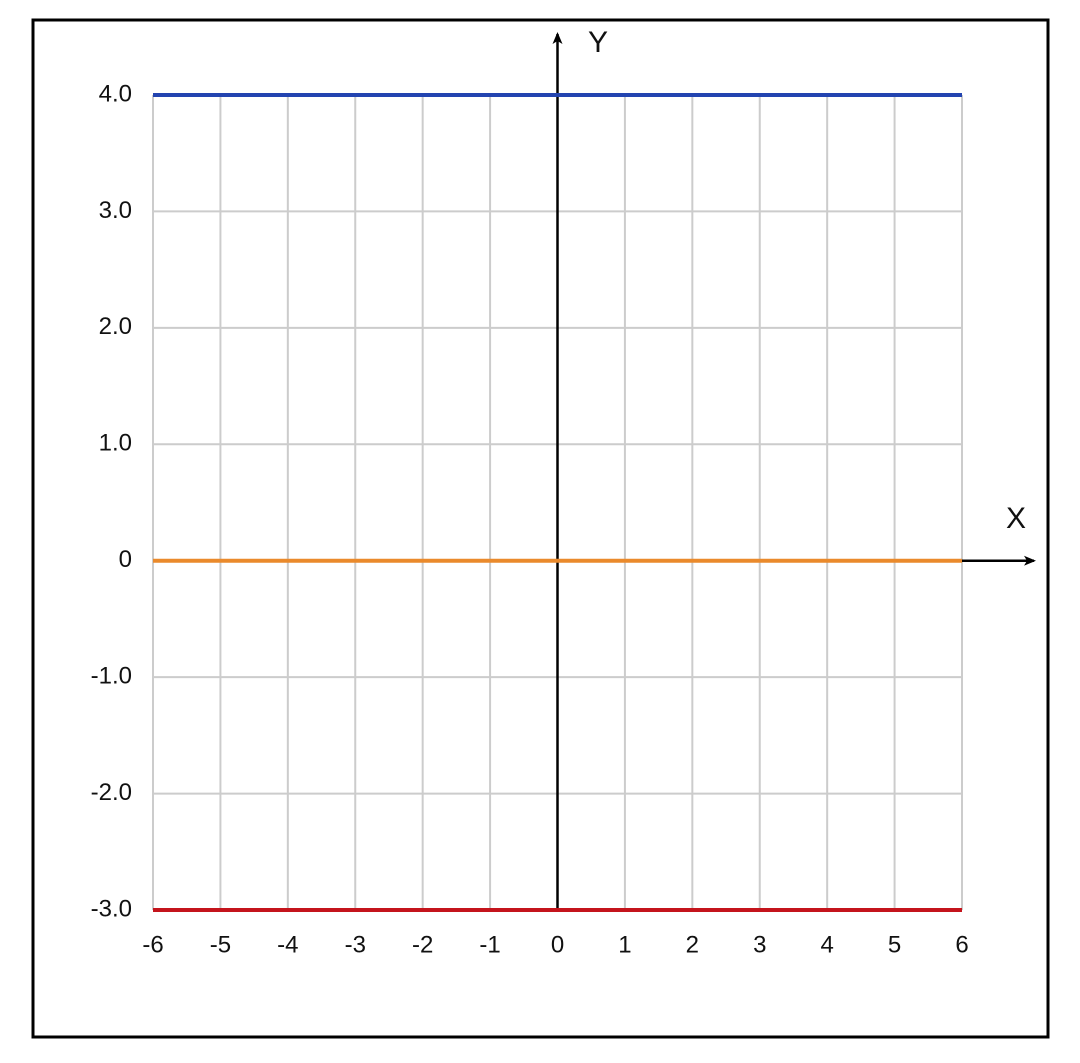  What do you see at coordinates (759, 944) in the screenshot?
I see `x-tick-label: 3` at bounding box center [759, 944].